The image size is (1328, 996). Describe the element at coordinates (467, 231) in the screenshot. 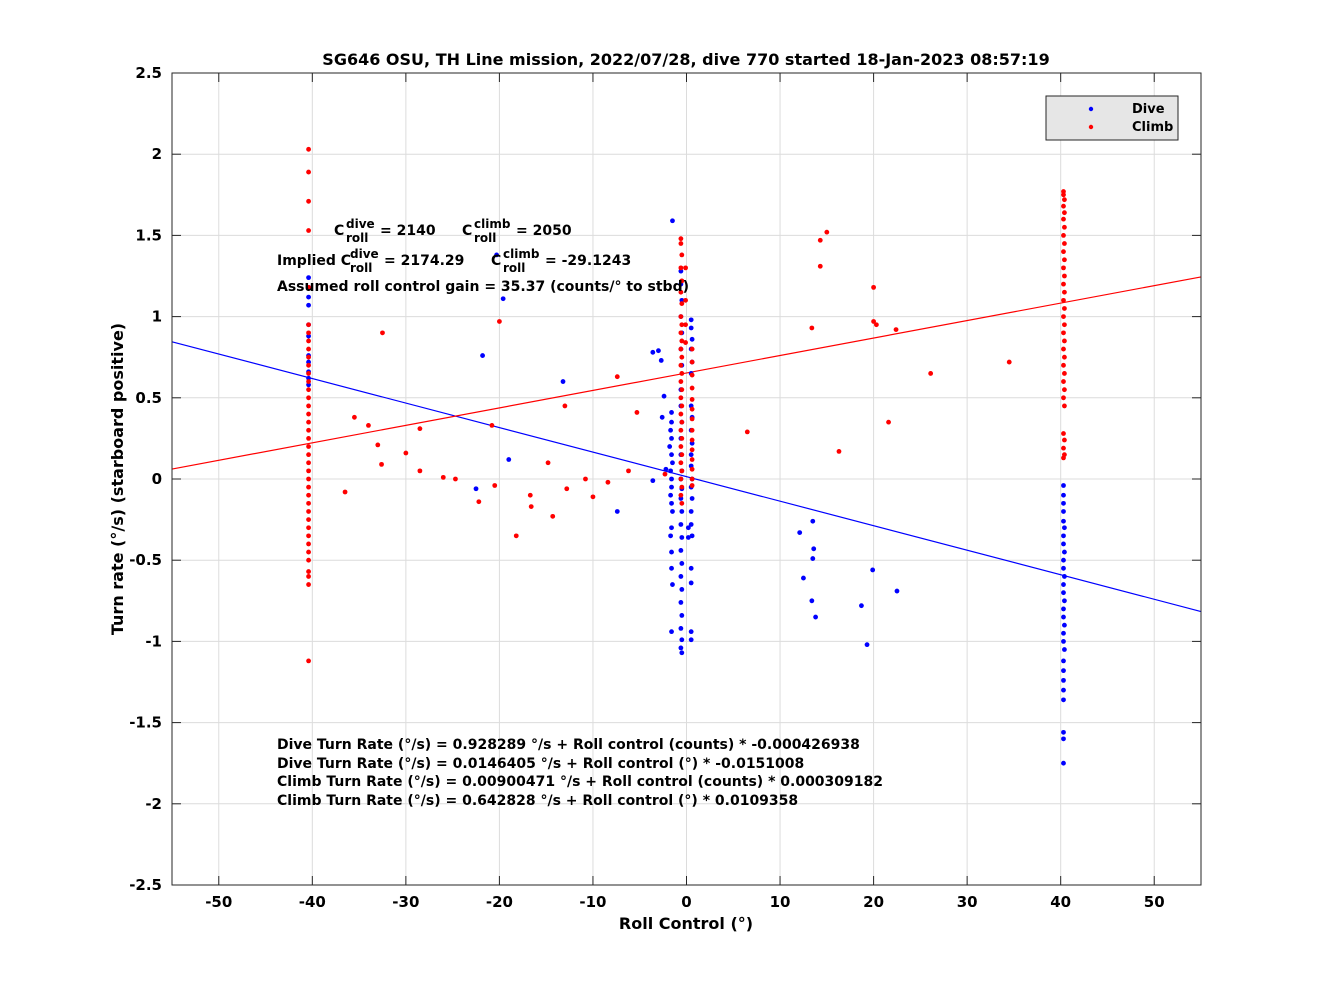

I see `c-climb-letter: C` at that location.